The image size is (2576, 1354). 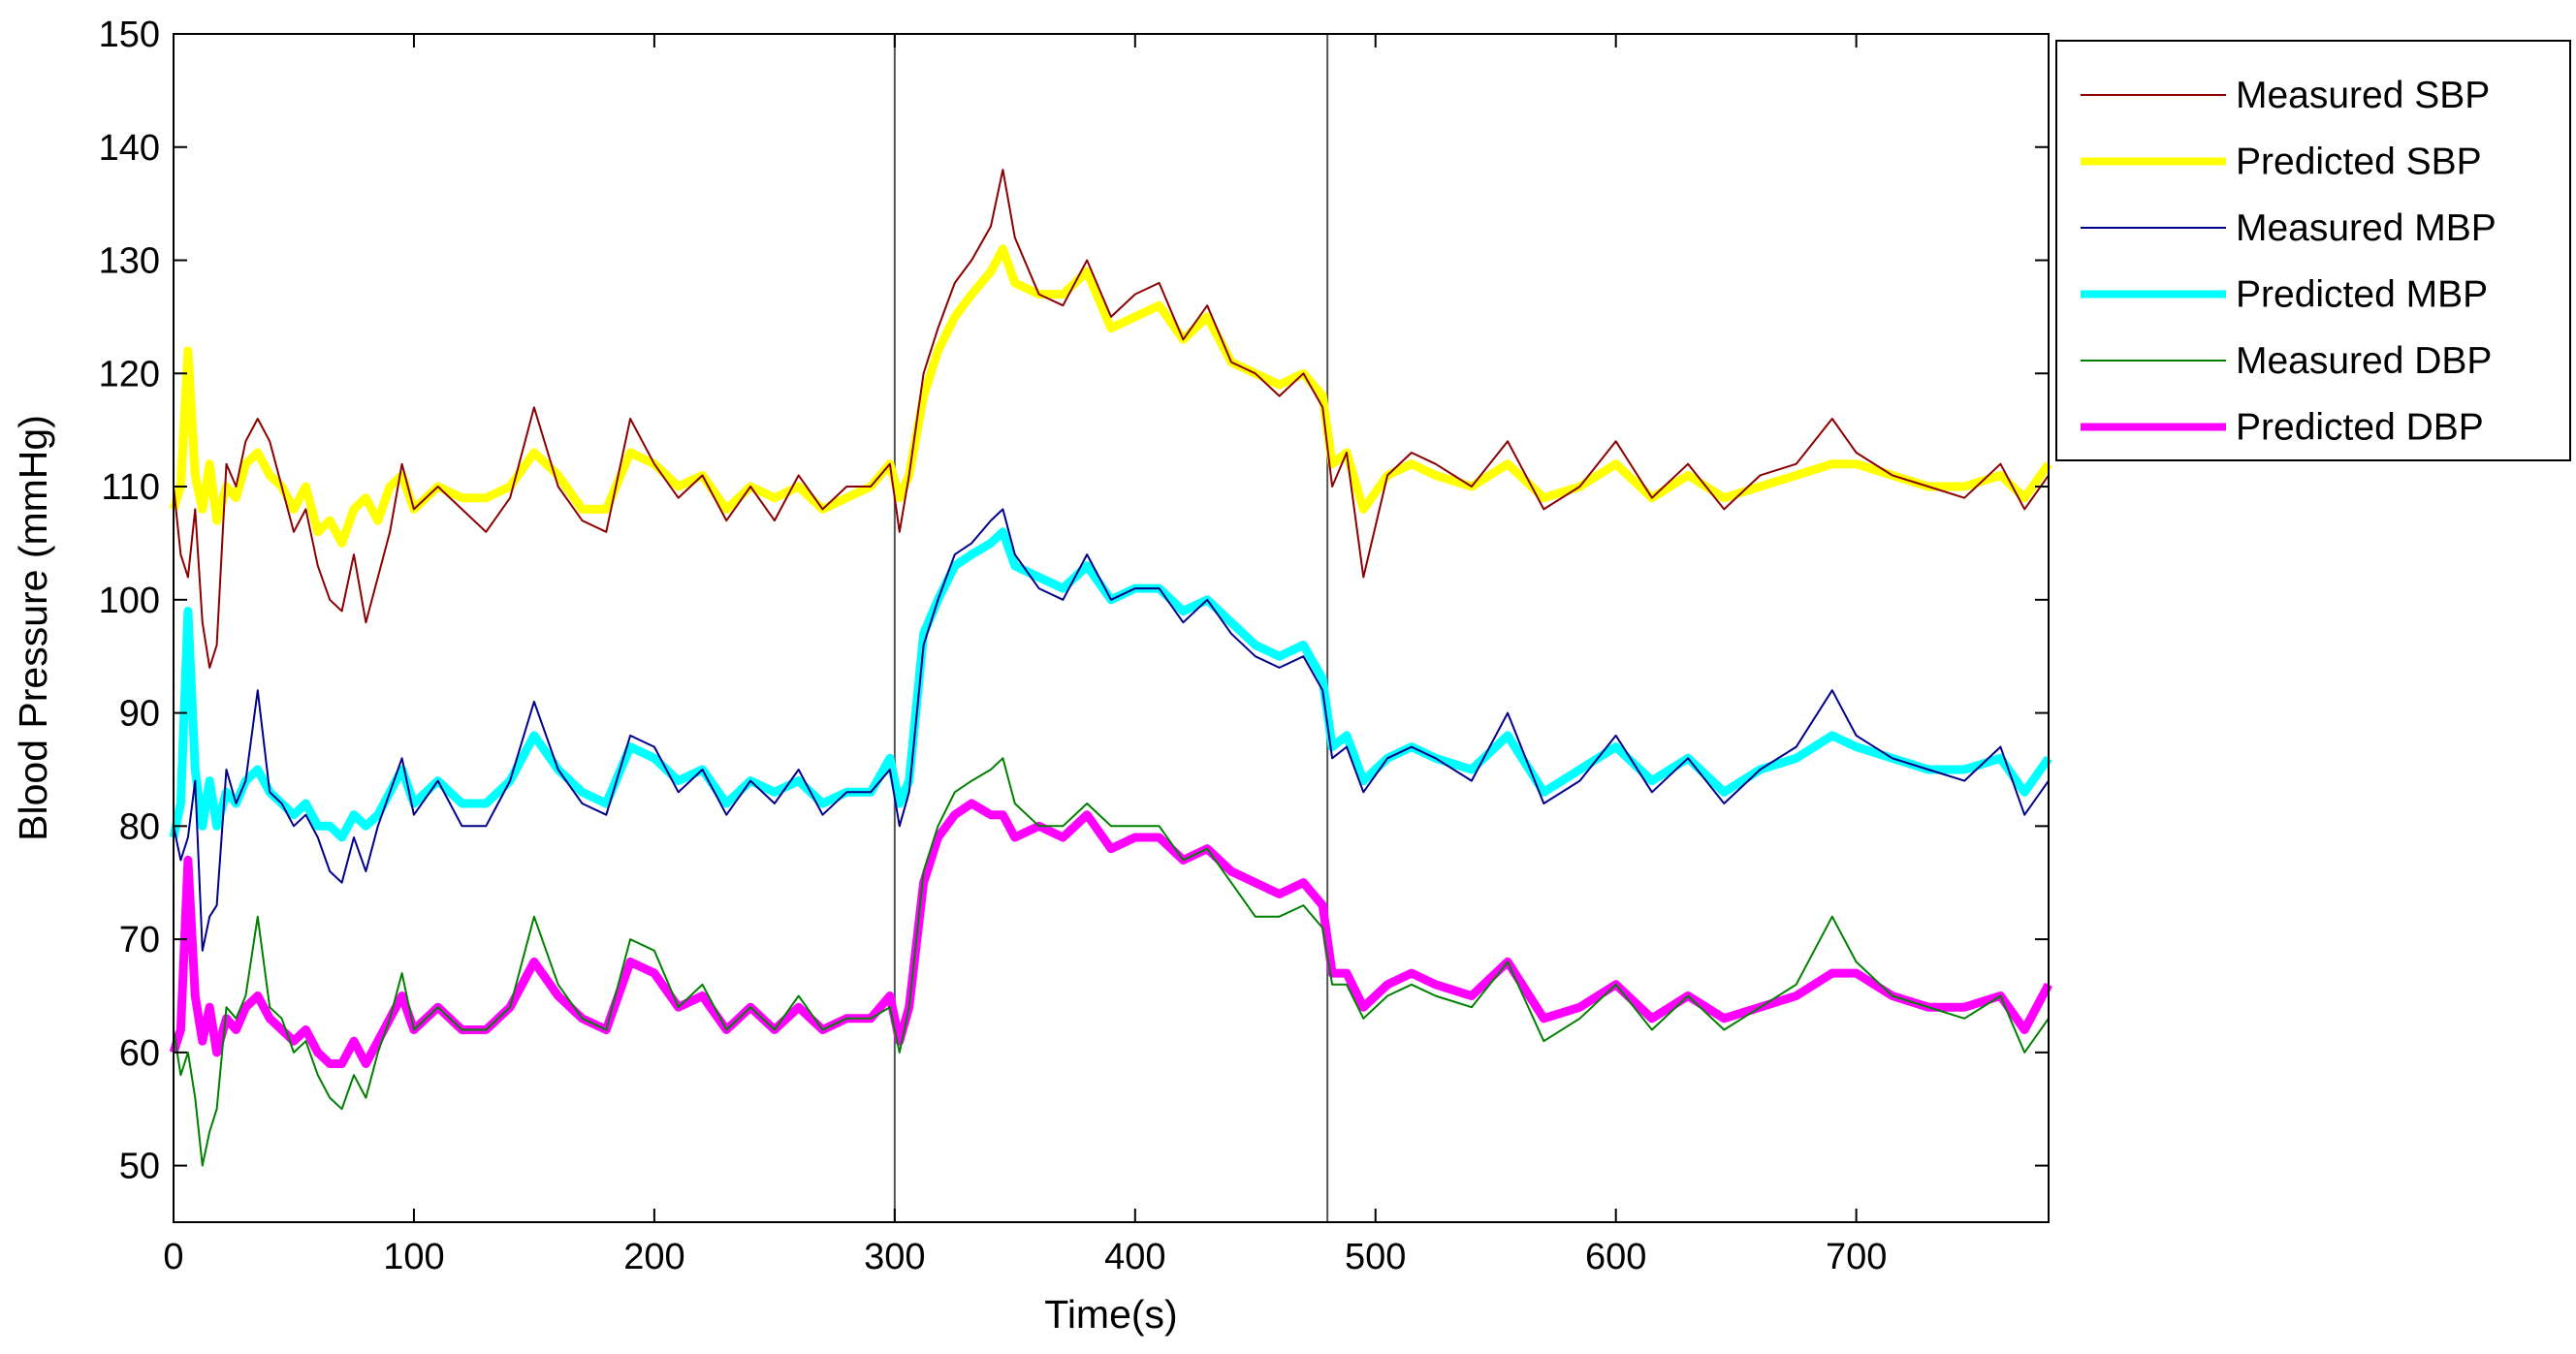 I want to click on x-tick-label: 0, so click(x=173, y=1257).